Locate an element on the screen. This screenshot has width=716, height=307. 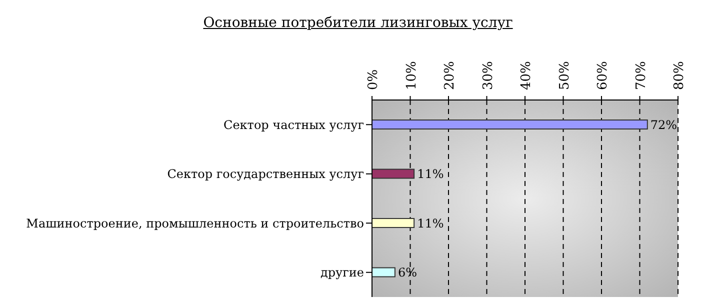
y-tick-label: Машиностроение, промышленность и строительство is located at coordinates (195, 223).